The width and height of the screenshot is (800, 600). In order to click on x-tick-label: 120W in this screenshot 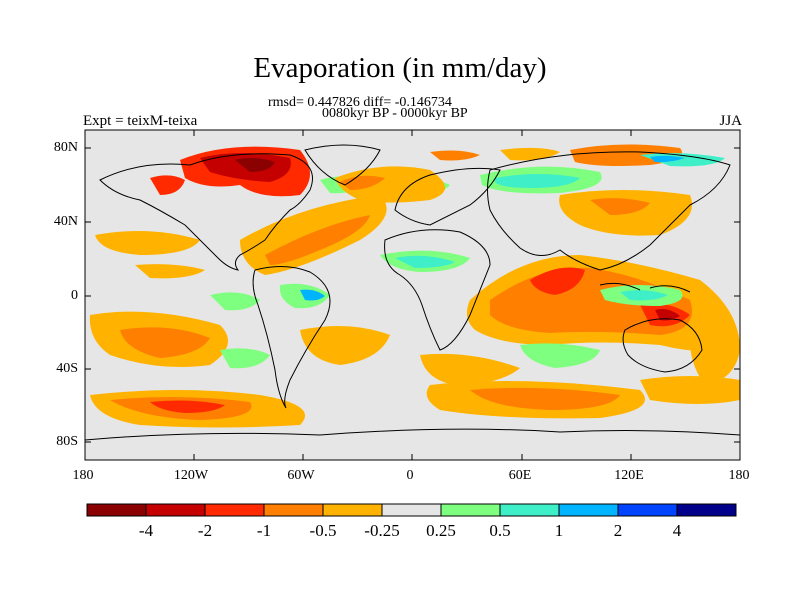, I will do `click(191, 475)`.